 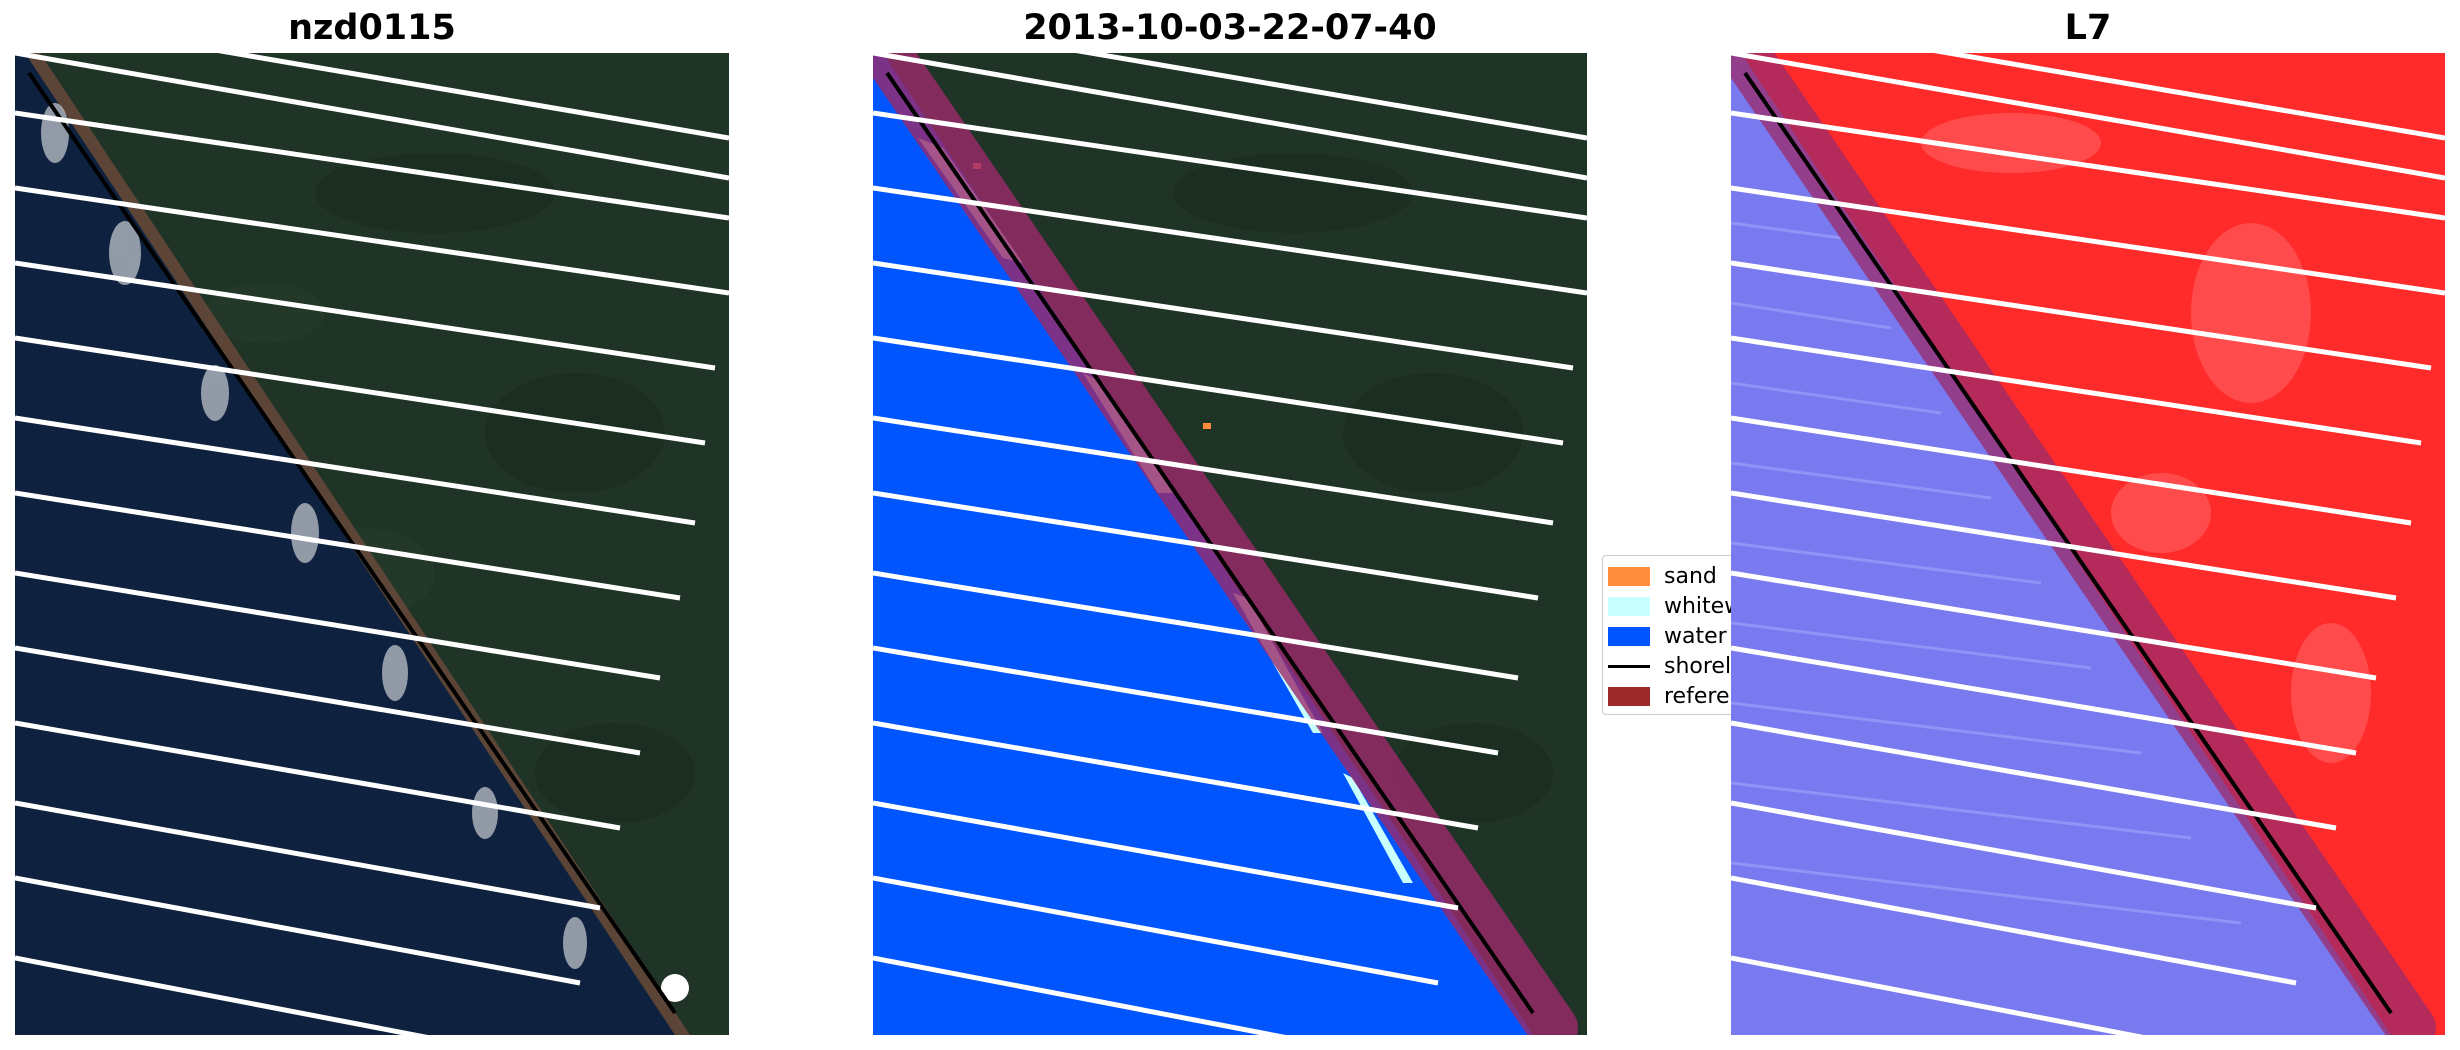 I want to click on legend-swatch-whitewater, so click(x=1629, y=606).